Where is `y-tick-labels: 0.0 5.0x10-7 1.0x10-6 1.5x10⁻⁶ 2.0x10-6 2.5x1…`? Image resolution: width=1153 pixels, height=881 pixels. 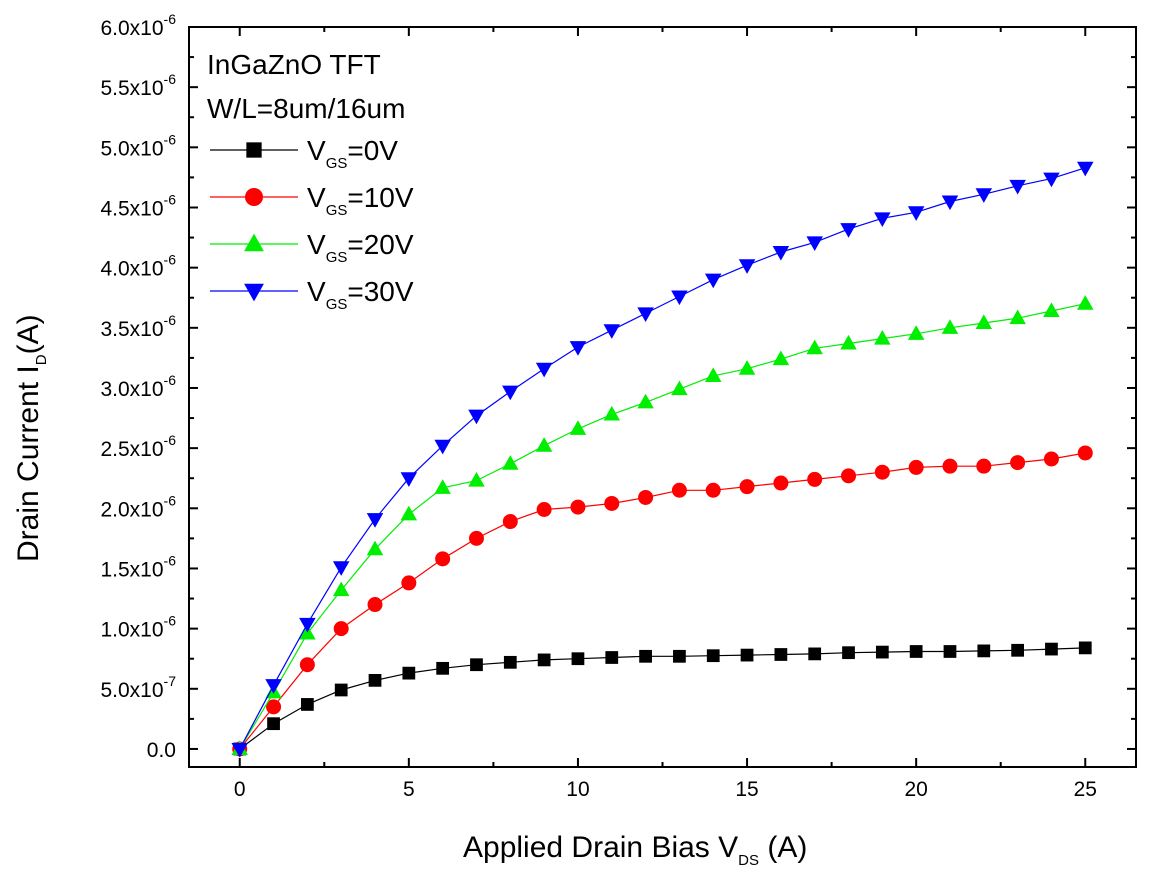 y-tick-labels: 0.0 5.0x10-7 1.0x10-6 1.5x10⁻⁶ 2.0x10-6 2.5x1… is located at coordinates (138, 386).